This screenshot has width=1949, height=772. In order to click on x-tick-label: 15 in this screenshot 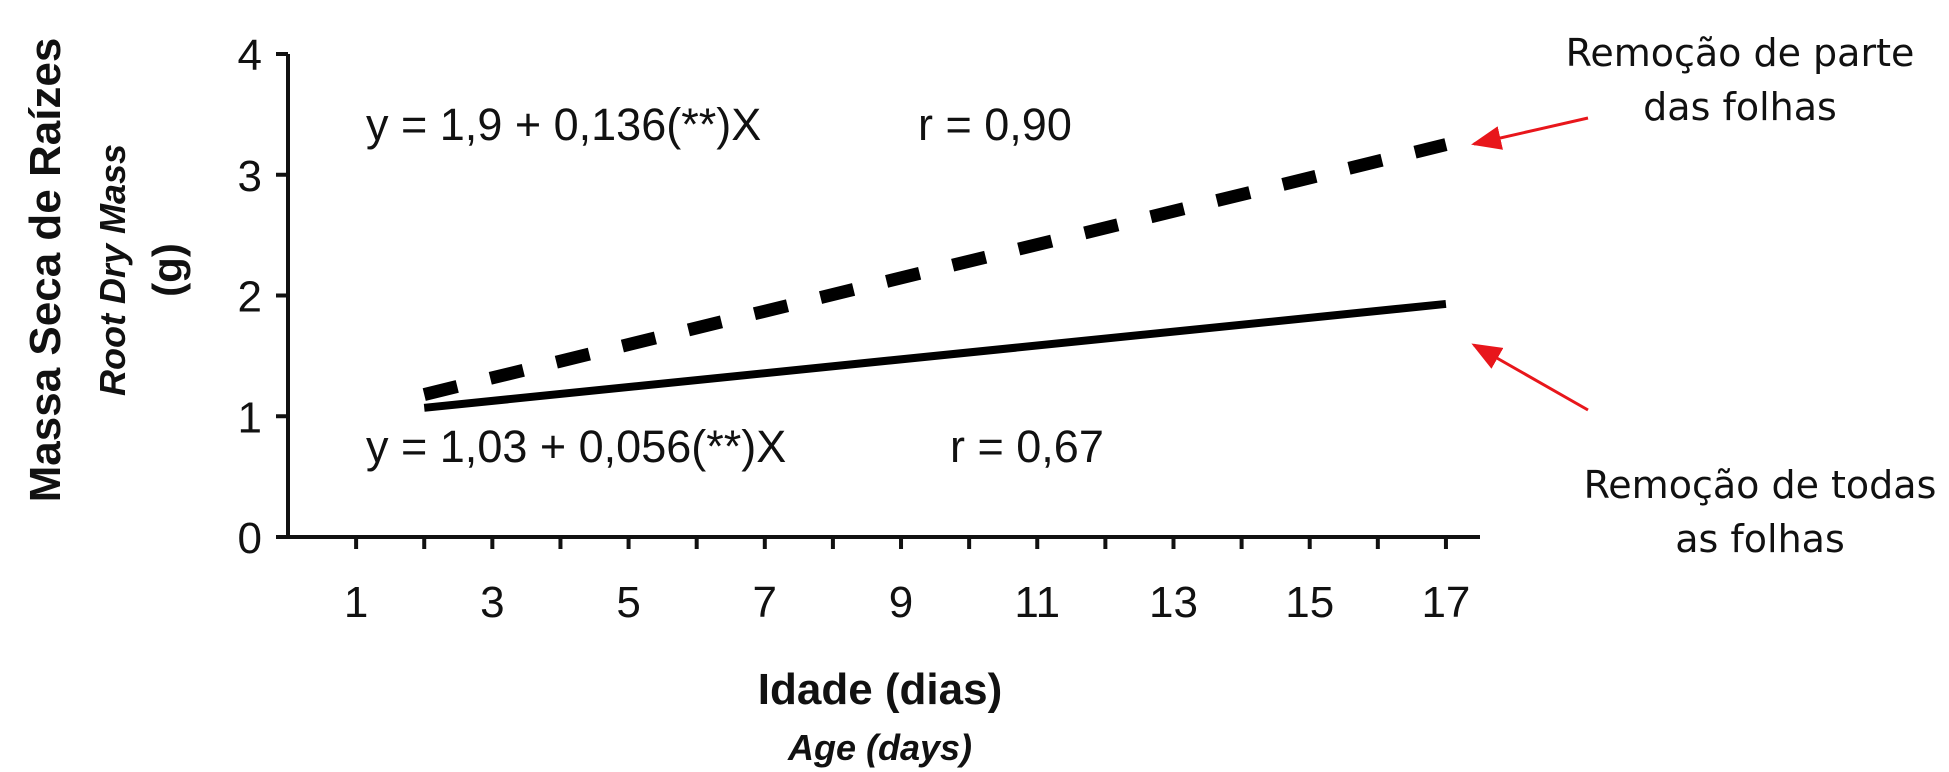, I will do `click(1309, 602)`.